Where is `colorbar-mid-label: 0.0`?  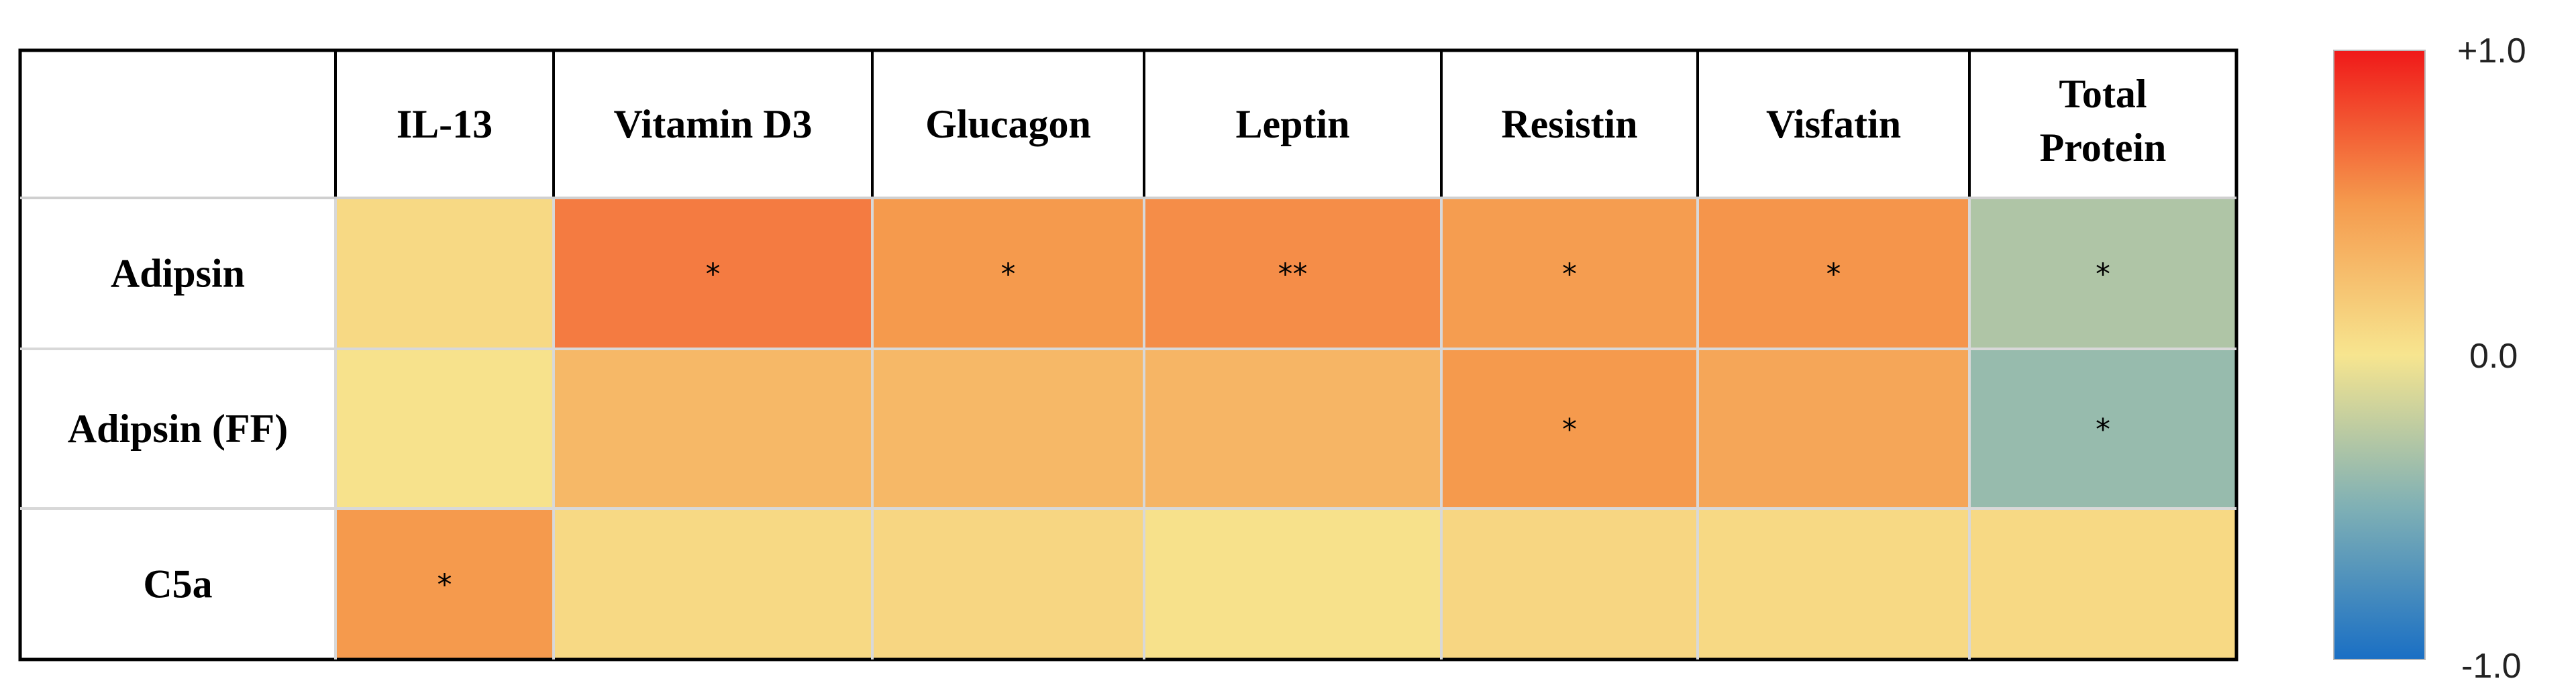
colorbar-mid-label: 0.0 is located at coordinates (2493, 356).